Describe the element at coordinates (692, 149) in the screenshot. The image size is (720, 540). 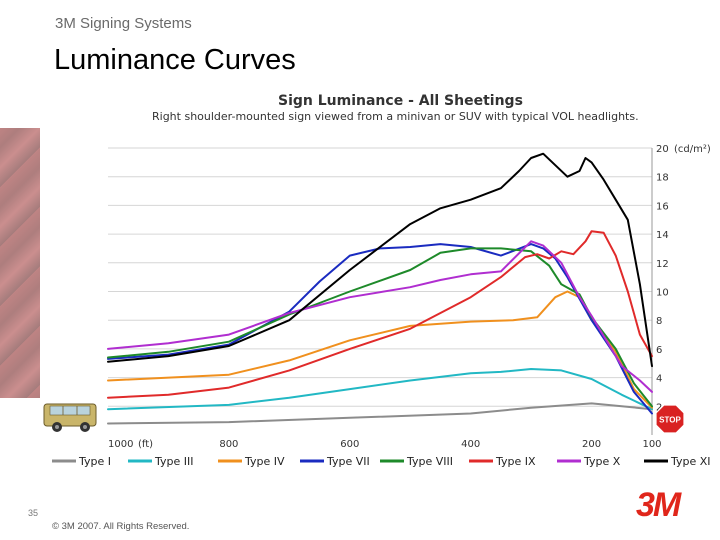
I see `y-axis-unit: (cd/m²)` at that location.